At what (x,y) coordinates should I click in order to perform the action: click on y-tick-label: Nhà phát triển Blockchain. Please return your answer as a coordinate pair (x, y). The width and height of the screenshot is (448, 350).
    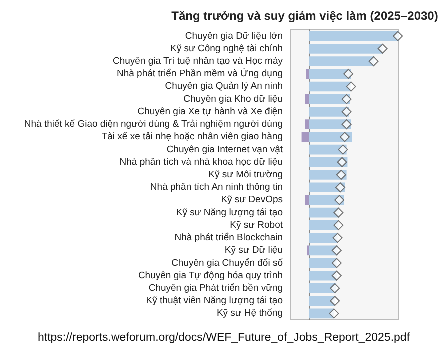
    Looking at the image, I should click on (228, 238).